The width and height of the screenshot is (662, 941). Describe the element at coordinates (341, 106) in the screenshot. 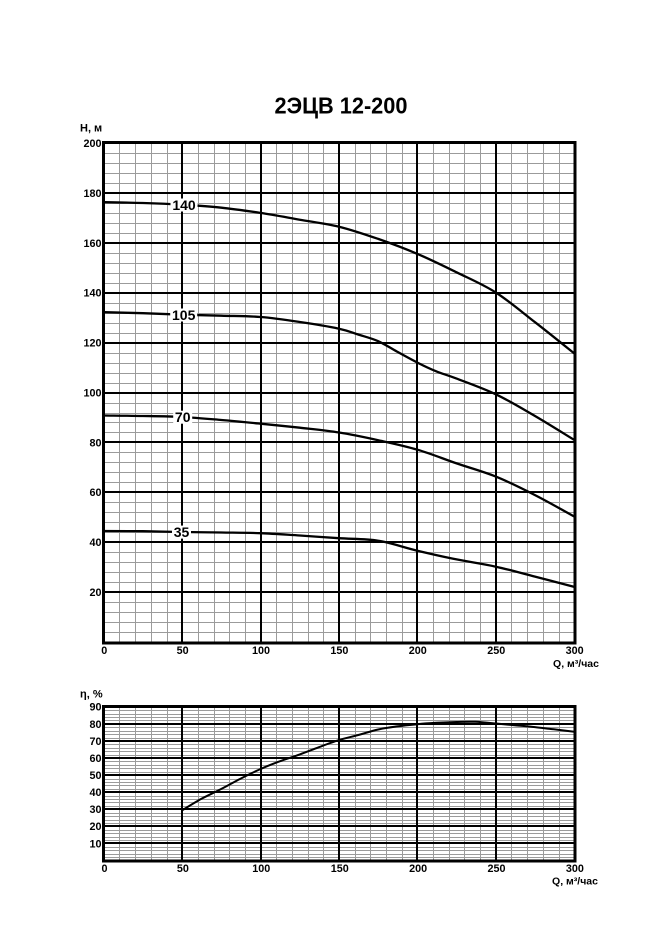

I see `svg-text: 2ЭЦВ 12-200` at that location.